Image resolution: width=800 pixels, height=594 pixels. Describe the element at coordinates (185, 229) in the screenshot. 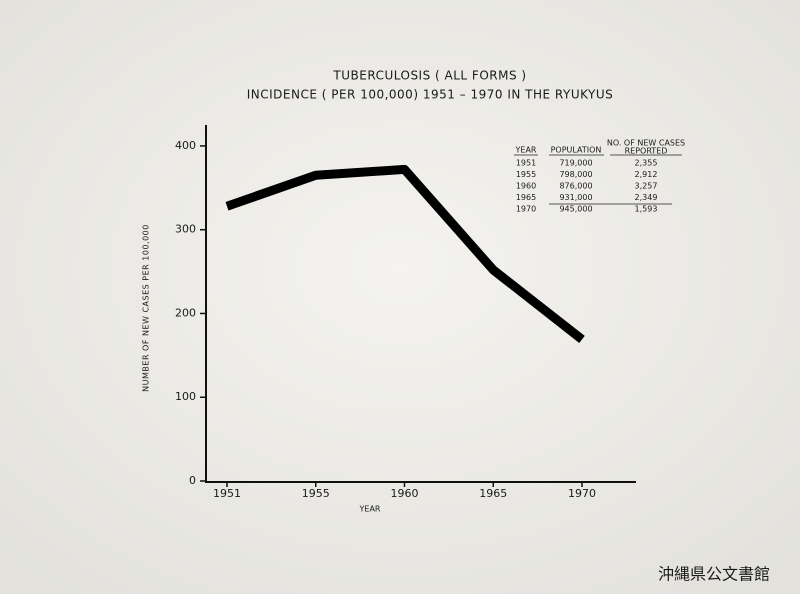

I see `y-tick-label: 300` at that location.